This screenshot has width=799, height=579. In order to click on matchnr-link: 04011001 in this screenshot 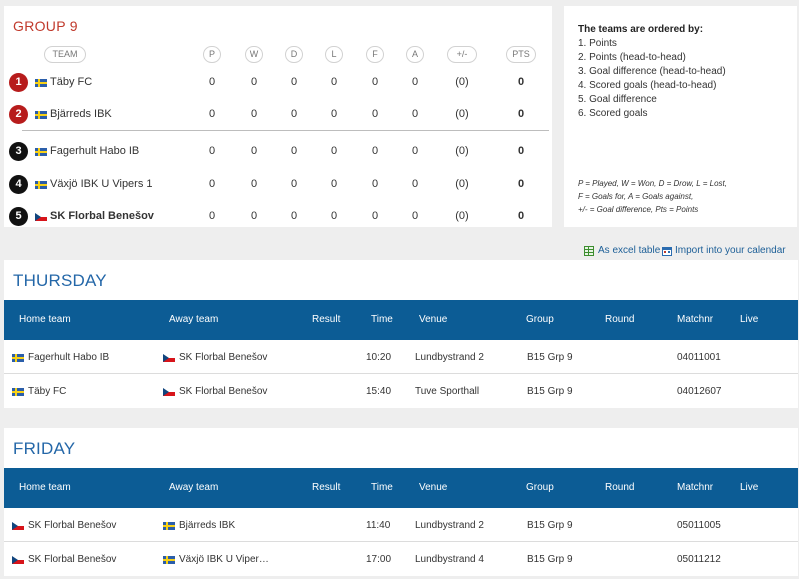, I will do `click(699, 357)`.